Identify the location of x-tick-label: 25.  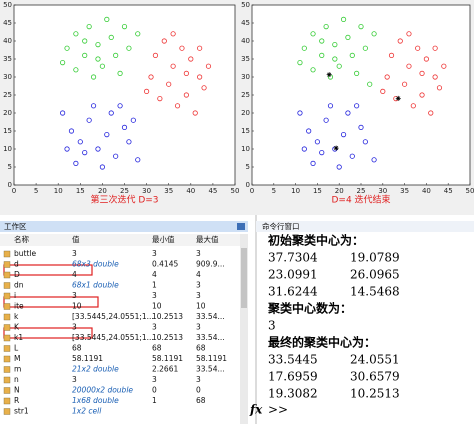
(124, 191).